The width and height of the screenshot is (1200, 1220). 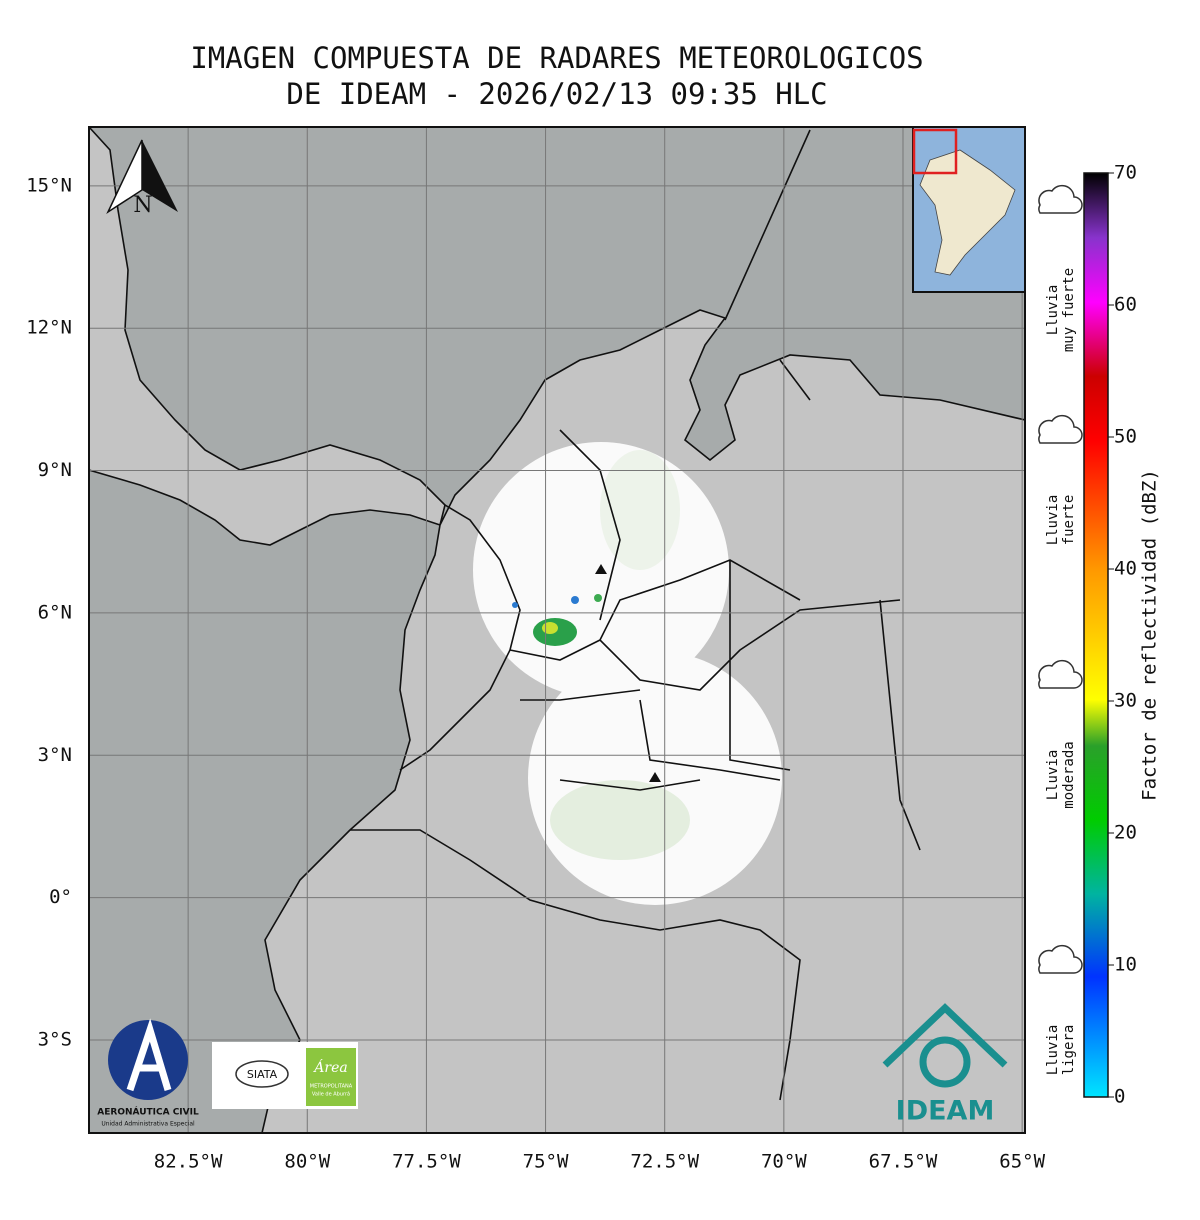 I want to click on faint-echo, so click(x=620, y=820).